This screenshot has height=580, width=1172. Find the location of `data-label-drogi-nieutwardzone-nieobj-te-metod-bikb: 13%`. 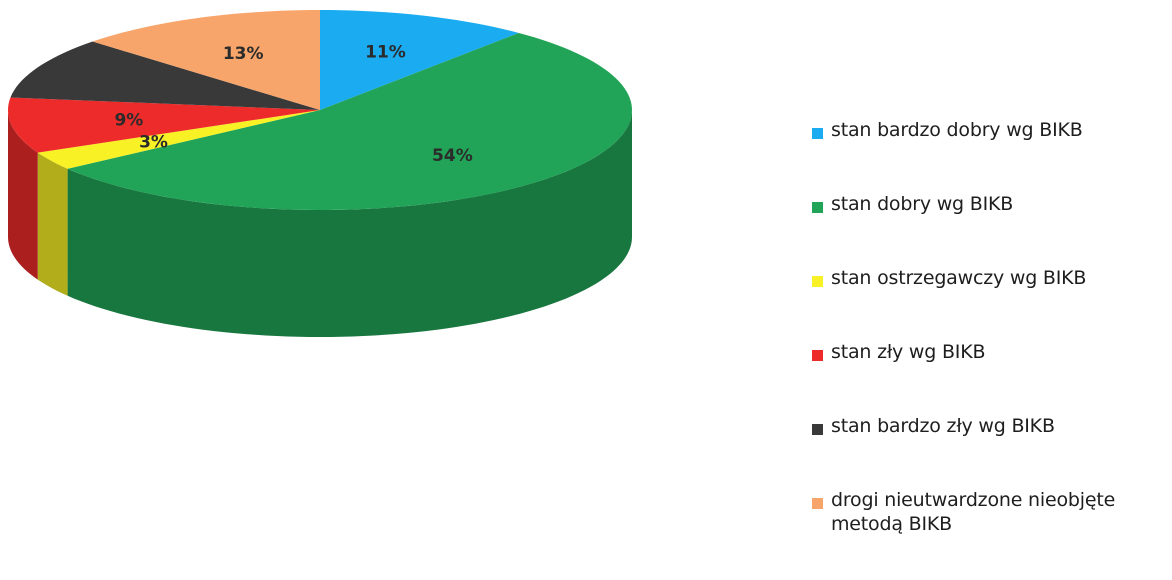

data-label-drogi-nieutwardzone-nieobj-te-metod-bikb: 13% is located at coordinates (243, 54).